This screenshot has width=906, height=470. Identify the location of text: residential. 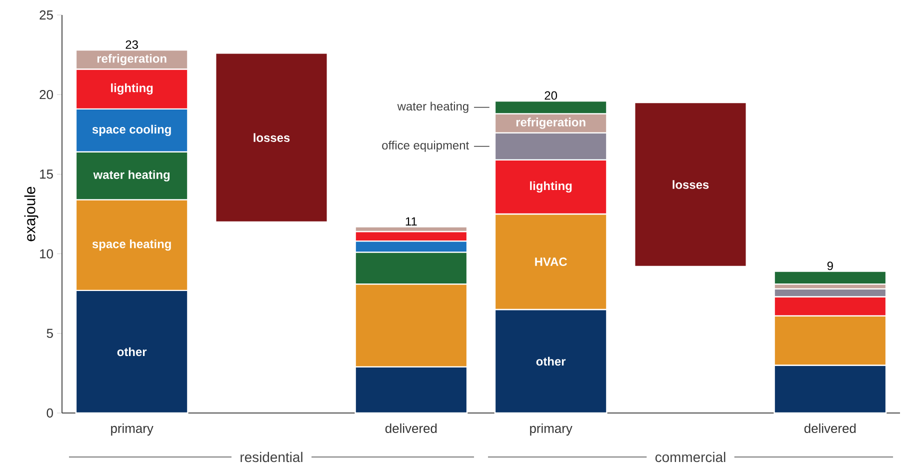
(271, 457).